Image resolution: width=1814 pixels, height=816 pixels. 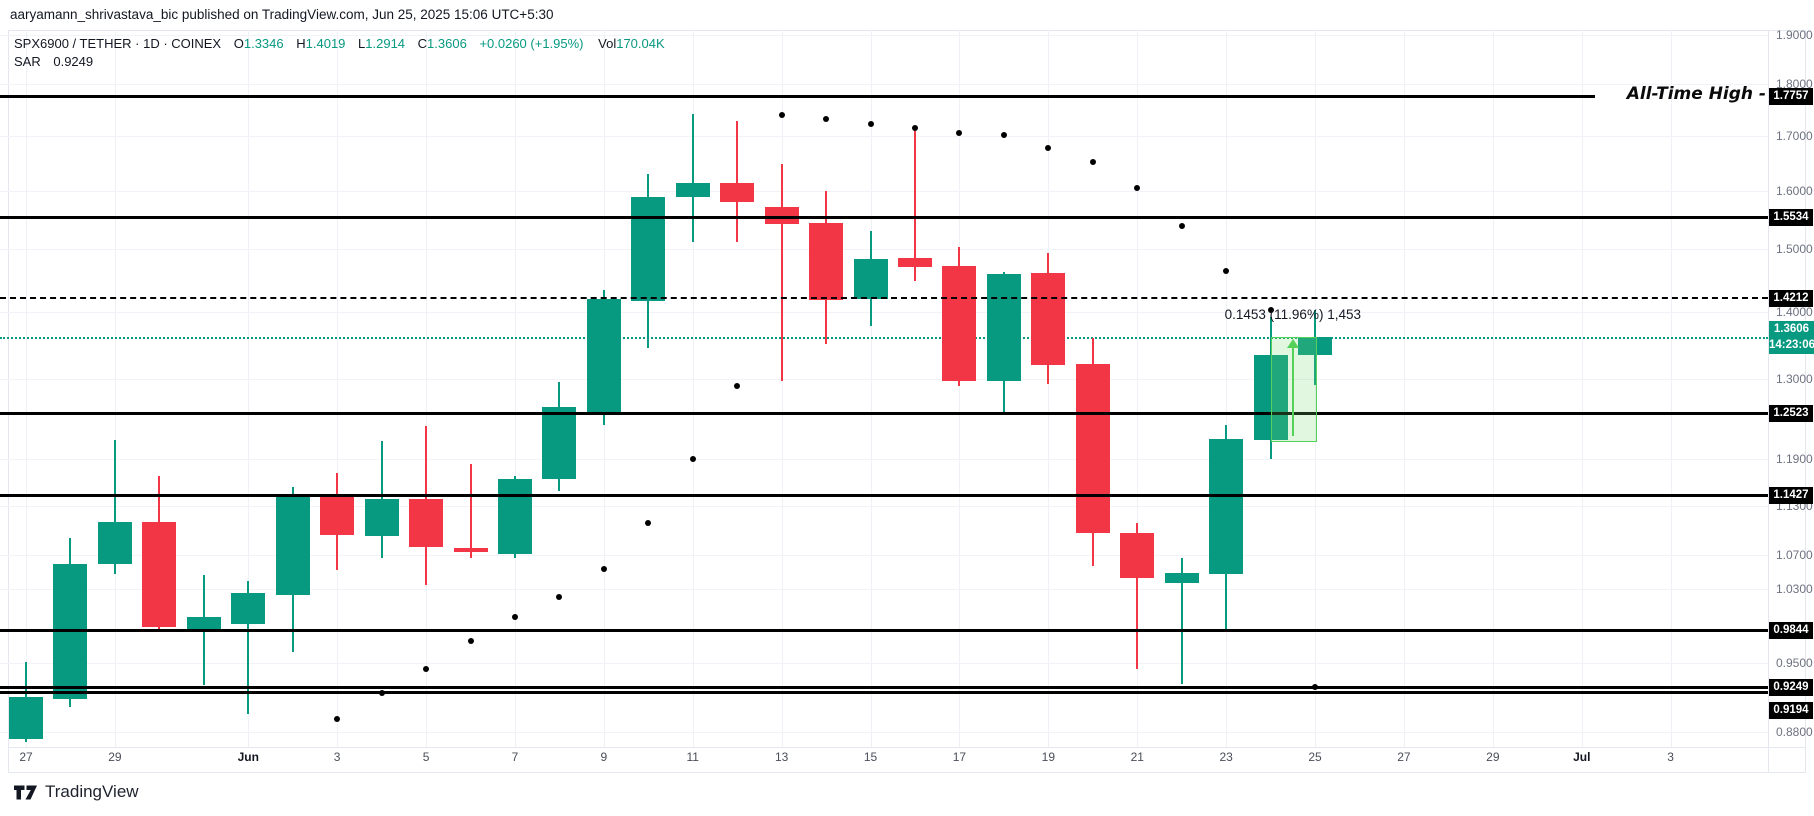 I want to click on low-value: 1.2914, so click(x=385, y=43).